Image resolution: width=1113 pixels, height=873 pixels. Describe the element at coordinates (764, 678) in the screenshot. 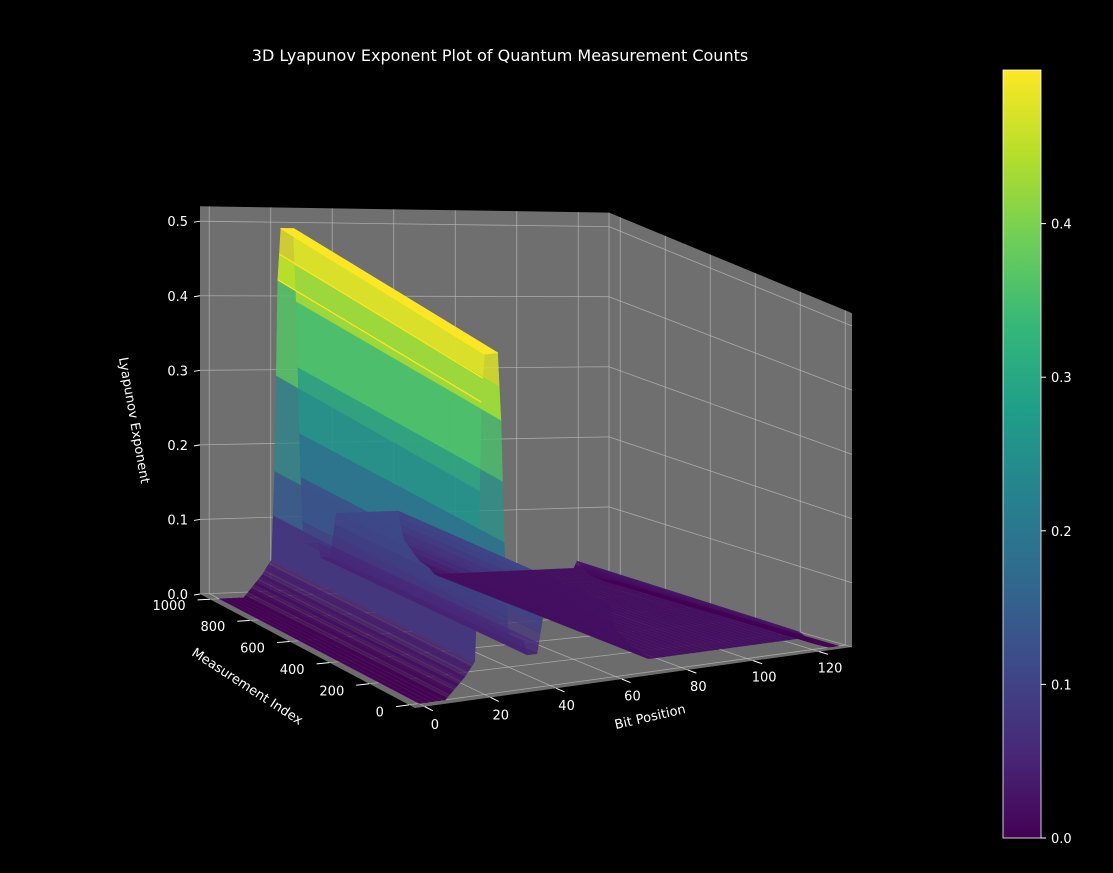

I see `x-tick-label: 100` at that location.